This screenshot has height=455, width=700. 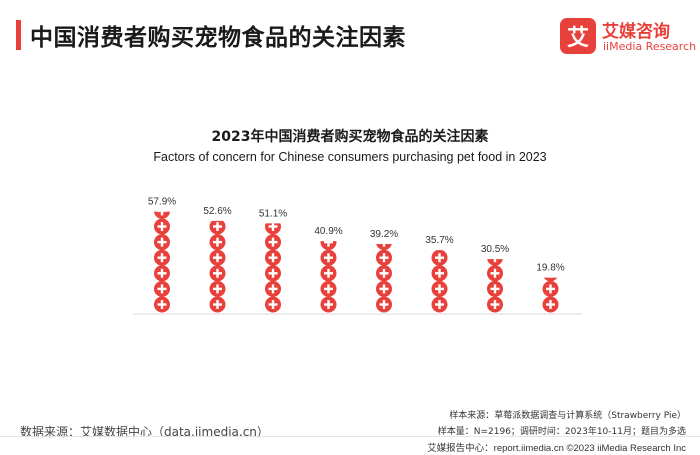 I want to click on data-label: 51.1%, so click(x=273, y=213).